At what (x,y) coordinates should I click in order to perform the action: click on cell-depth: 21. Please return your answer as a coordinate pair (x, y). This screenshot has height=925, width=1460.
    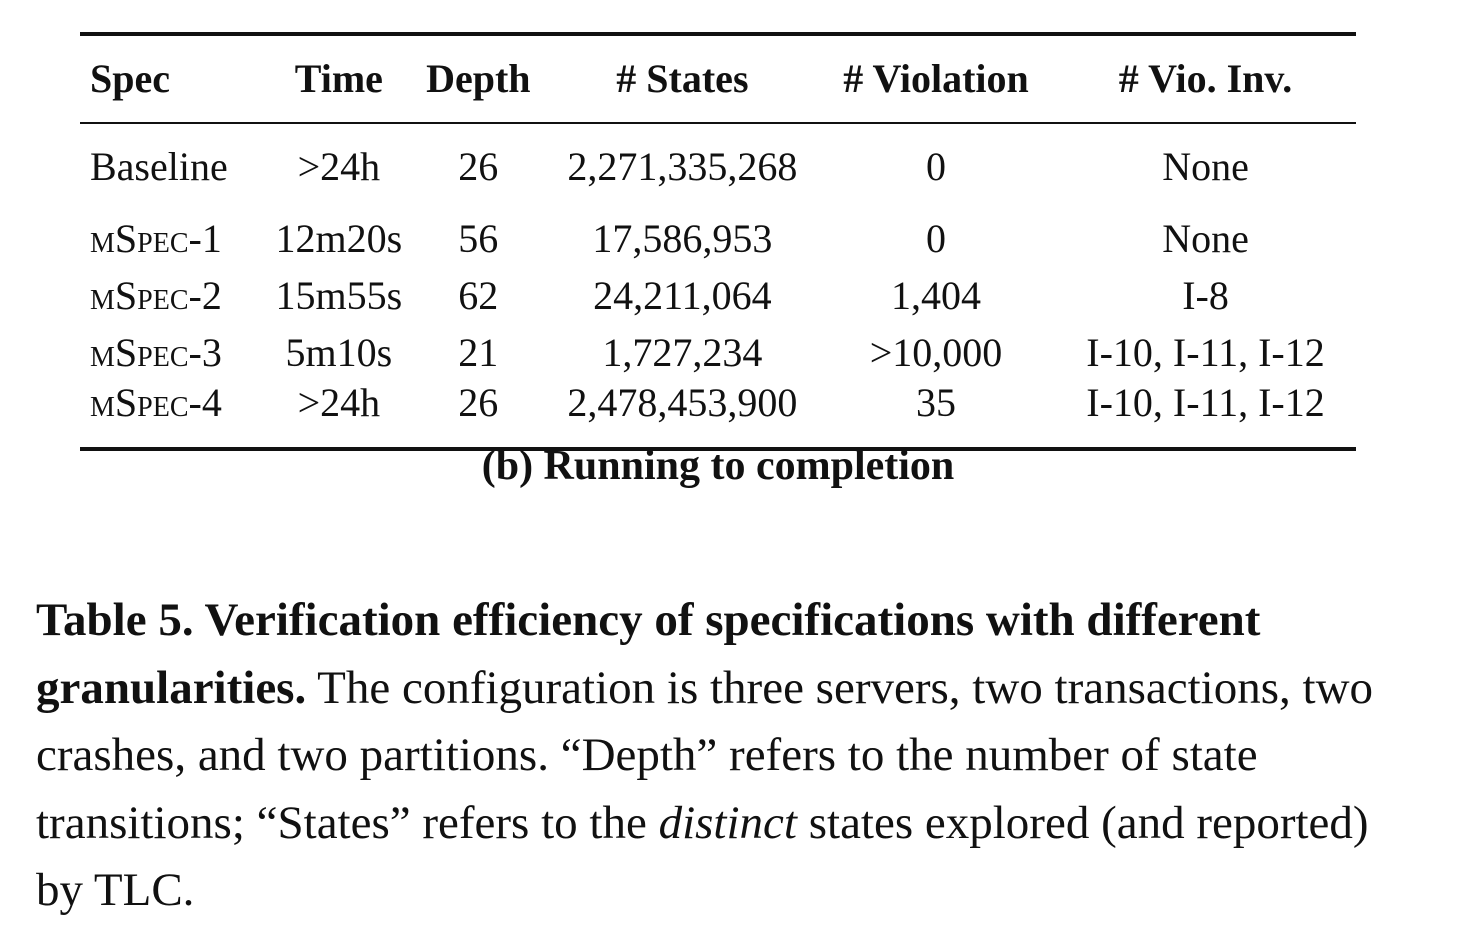
    Looking at the image, I should click on (478, 352).